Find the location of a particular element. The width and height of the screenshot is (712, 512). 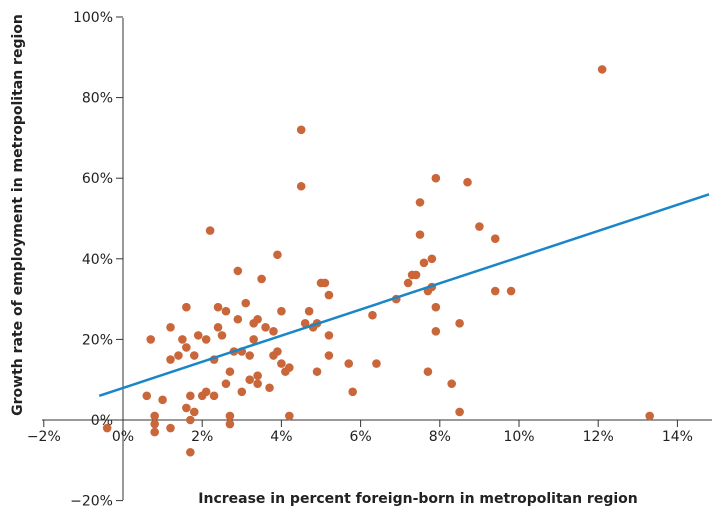

x-axis: −2% 0% 2% 4% 6% 8% 10% 12% 14% is located at coordinates (369, 432).